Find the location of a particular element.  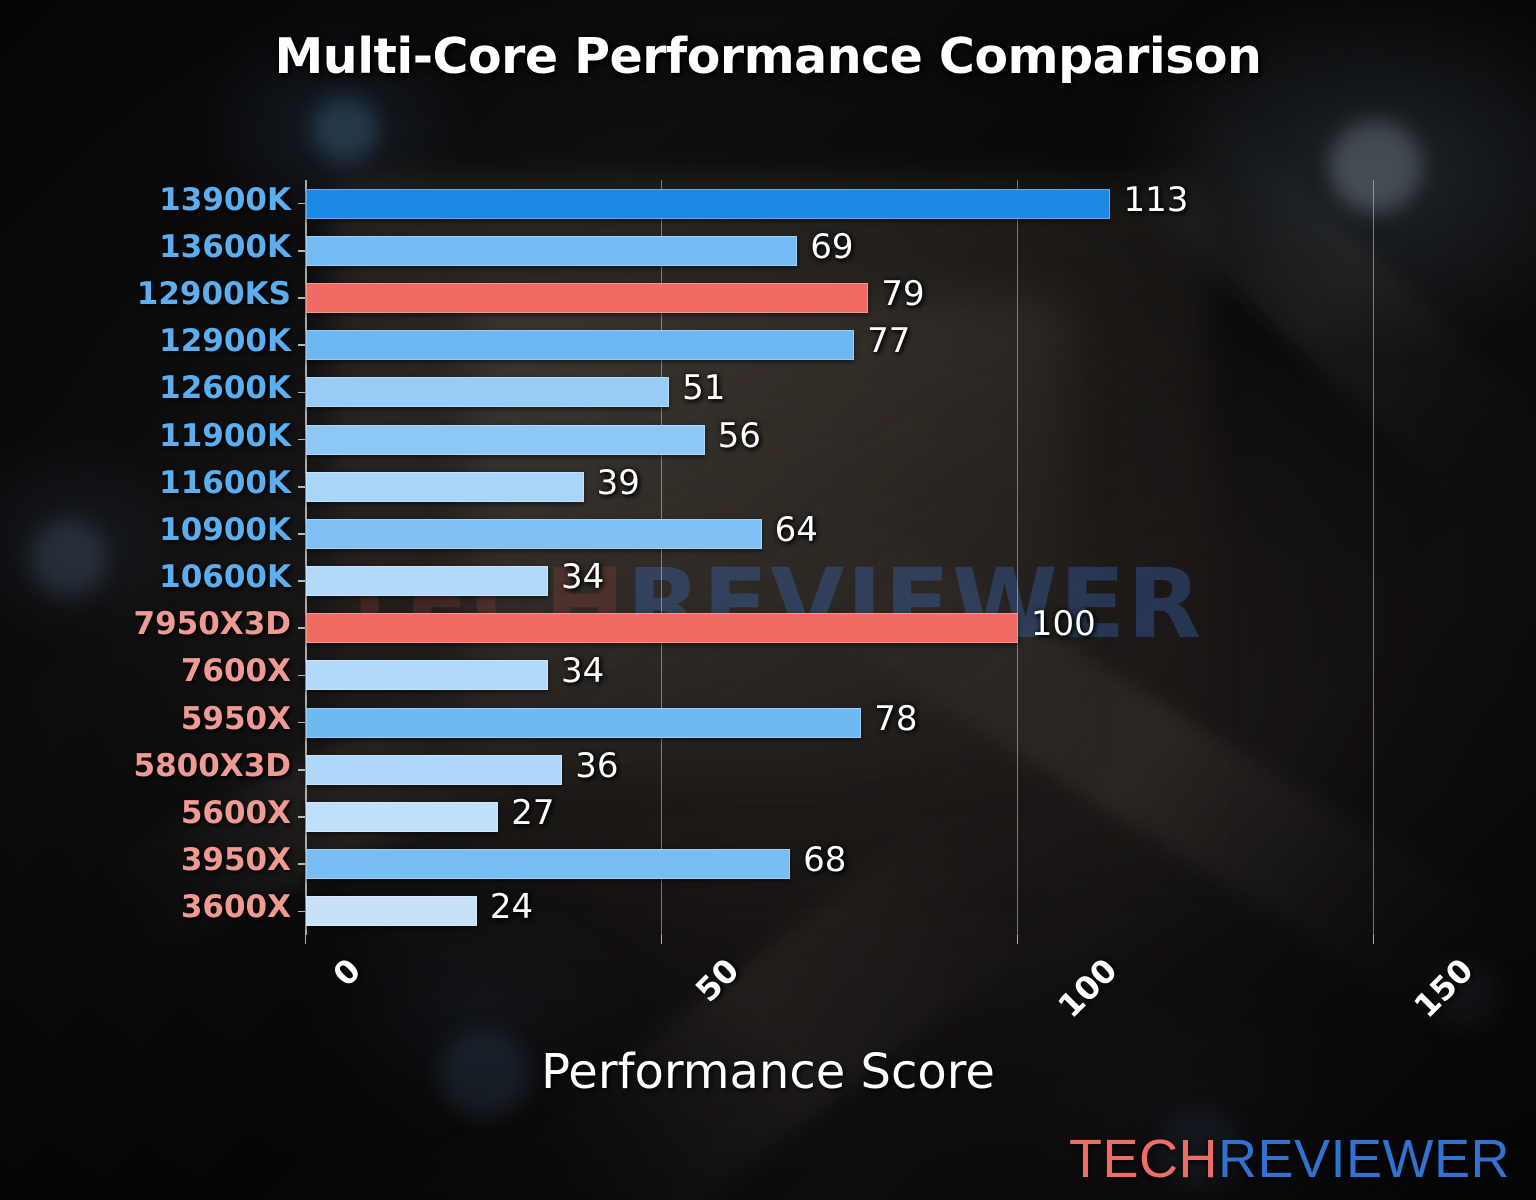

bar-7600x is located at coordinates (427, 675).